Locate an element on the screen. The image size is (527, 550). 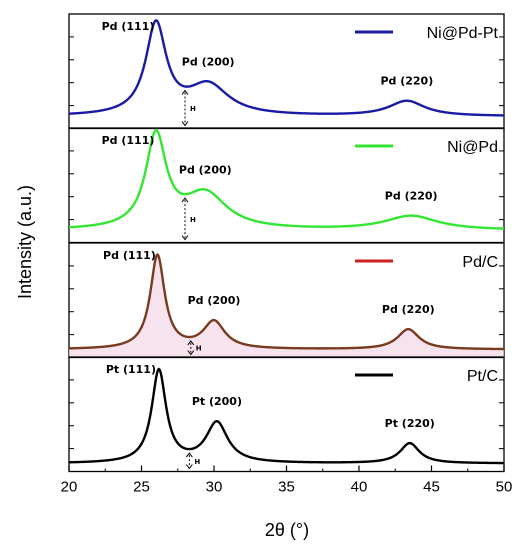
x-axis-title: 2θ (°) is located at coordinates (287, 530).